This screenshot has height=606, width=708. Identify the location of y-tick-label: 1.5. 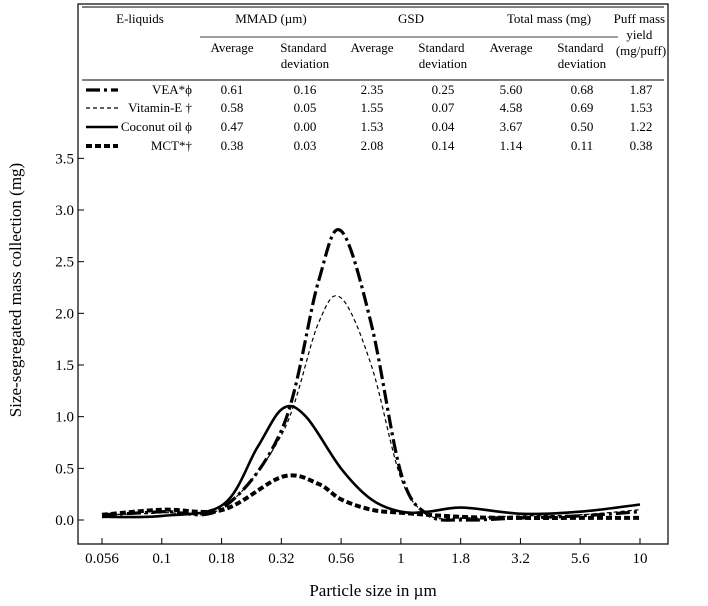
(64, 366).